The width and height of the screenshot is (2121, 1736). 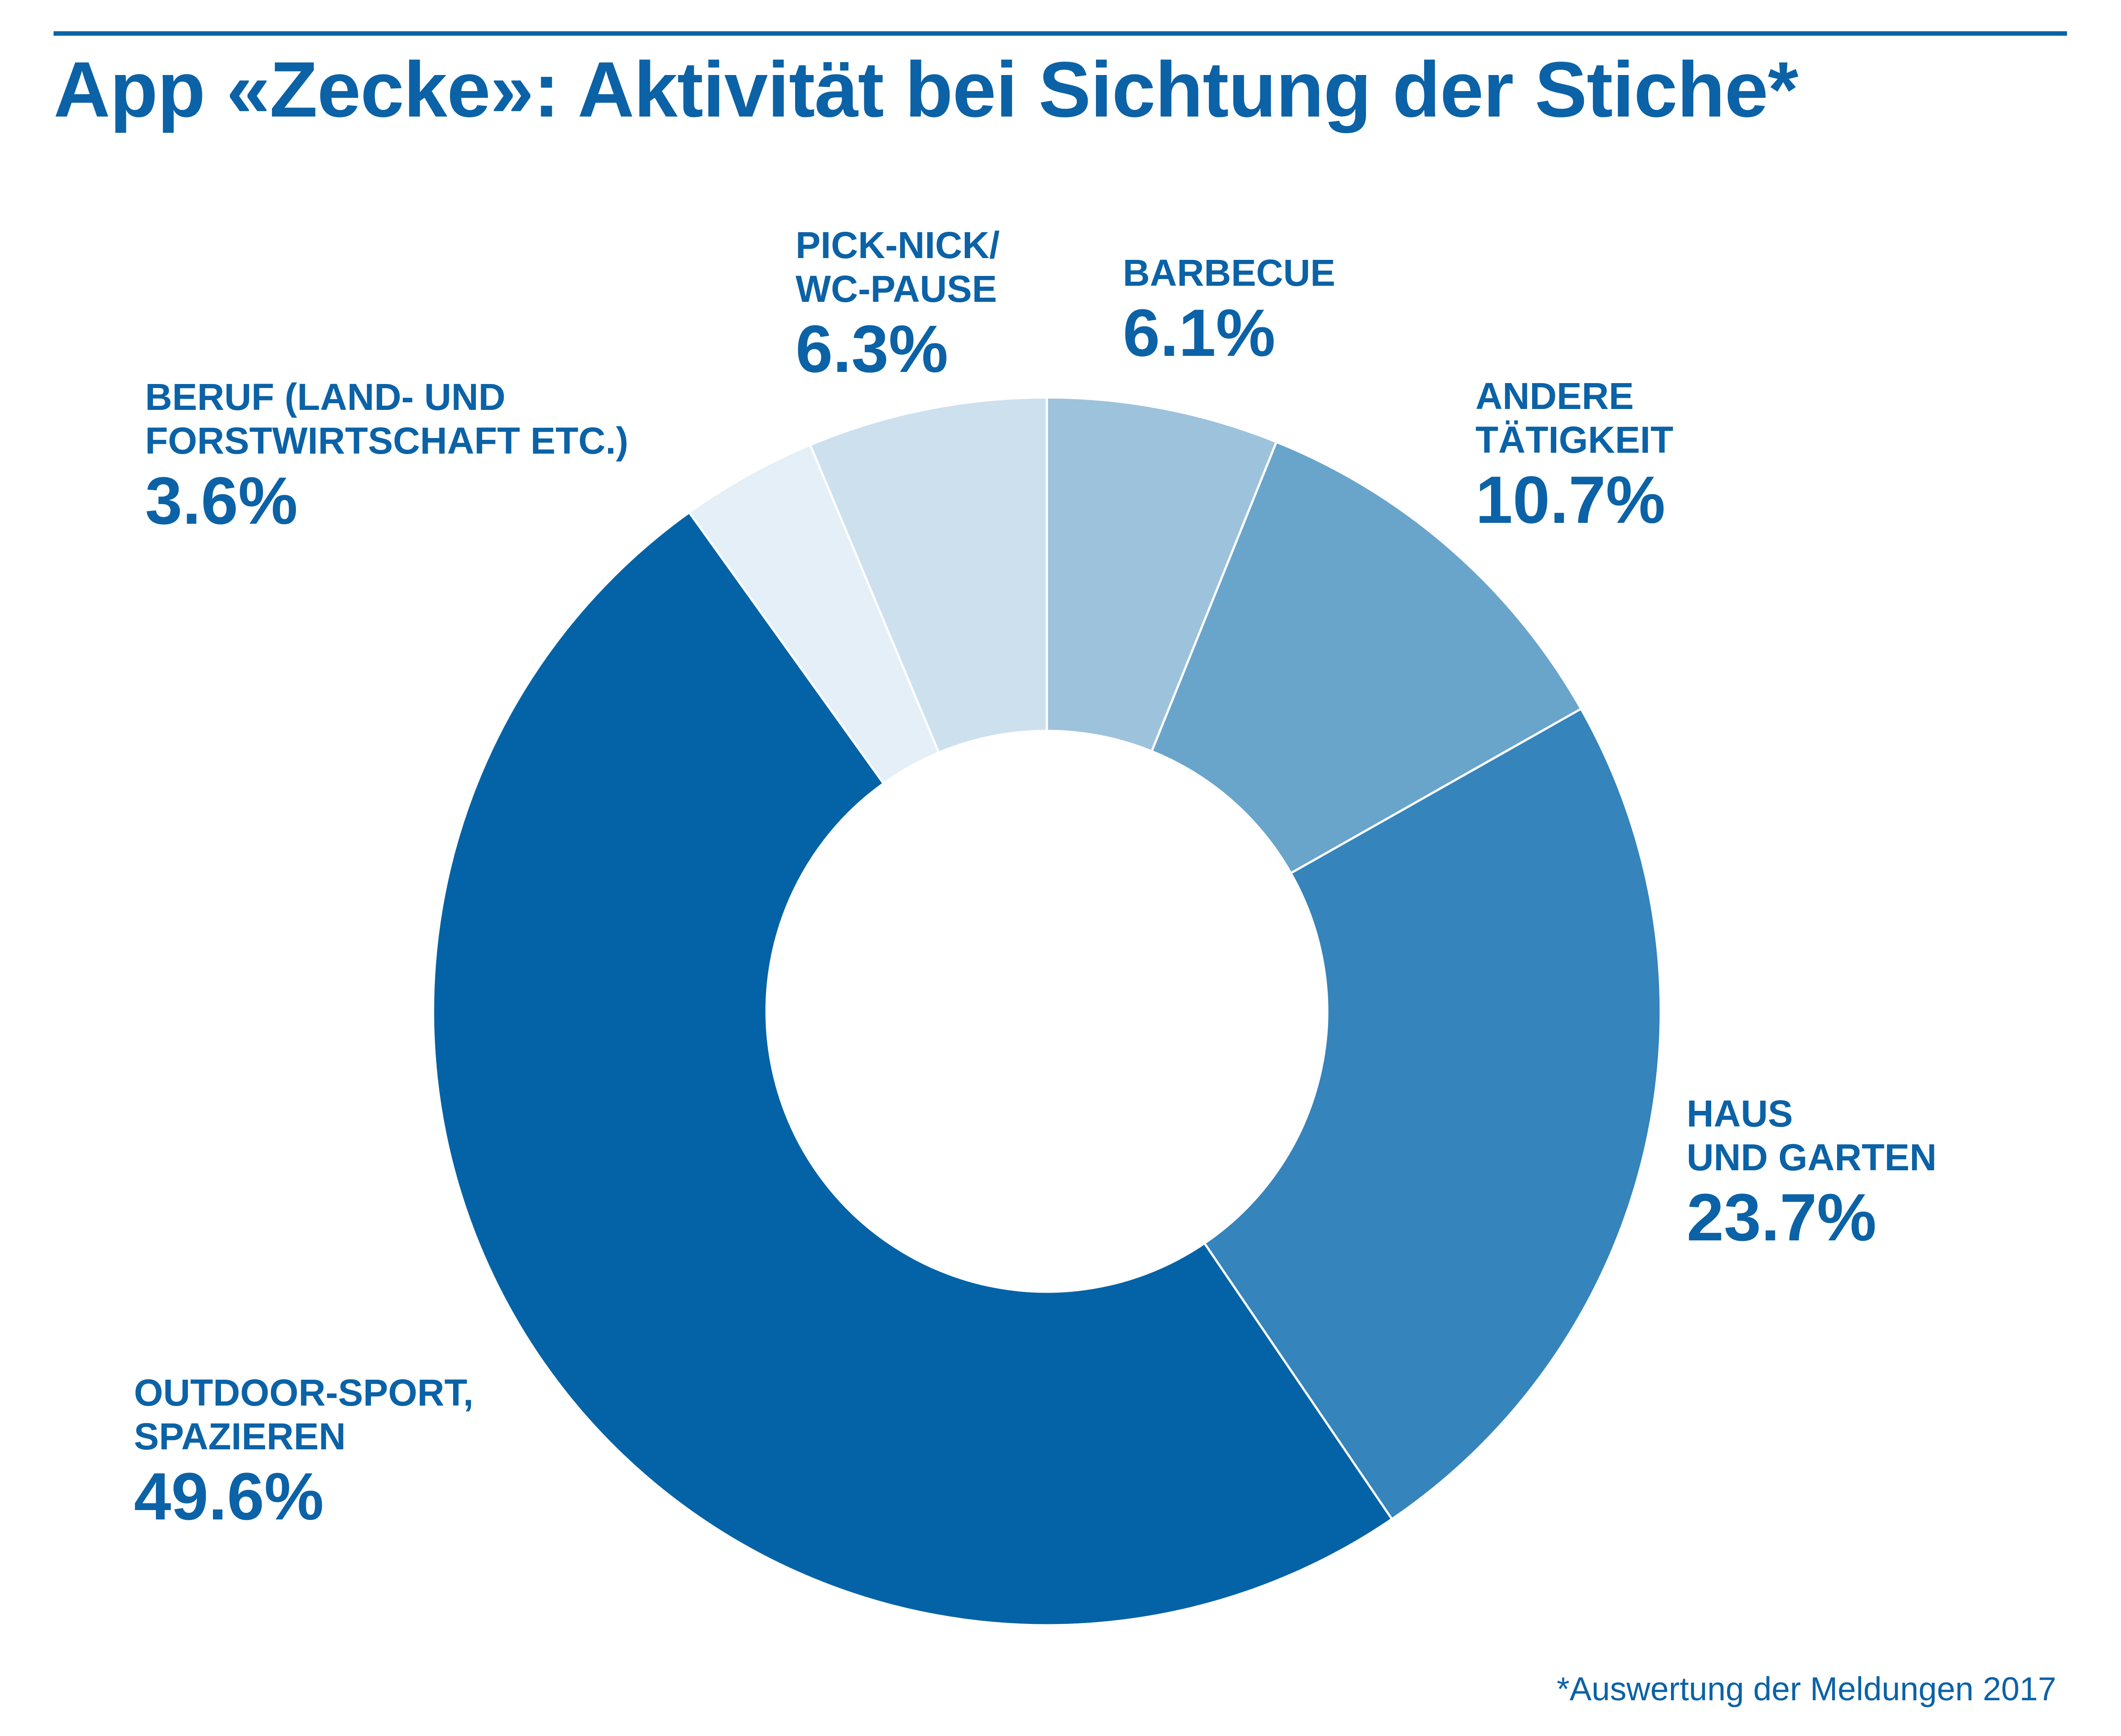 What do you see at coordinates (304, 1393) in the screenshot?
I see `label-outdoor-line1: OUTDOOR-SPORT,` at bounding box center [304, 1393].